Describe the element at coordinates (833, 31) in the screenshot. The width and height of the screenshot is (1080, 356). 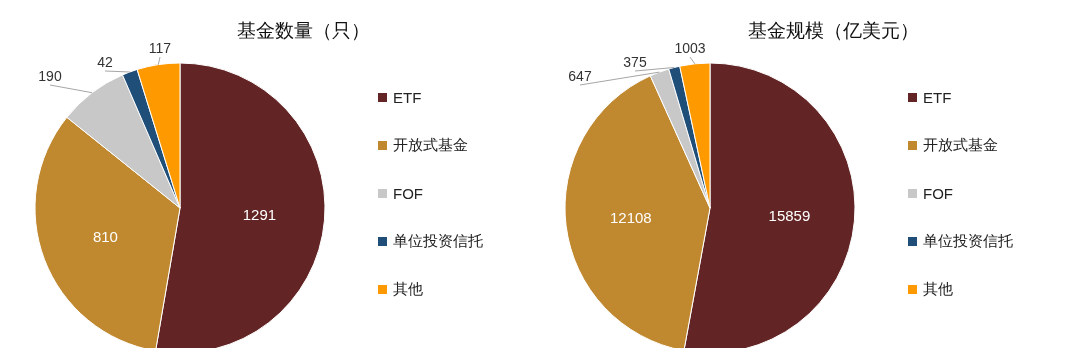
I see `chart-title: 基金规模（亿美元）` at that location.